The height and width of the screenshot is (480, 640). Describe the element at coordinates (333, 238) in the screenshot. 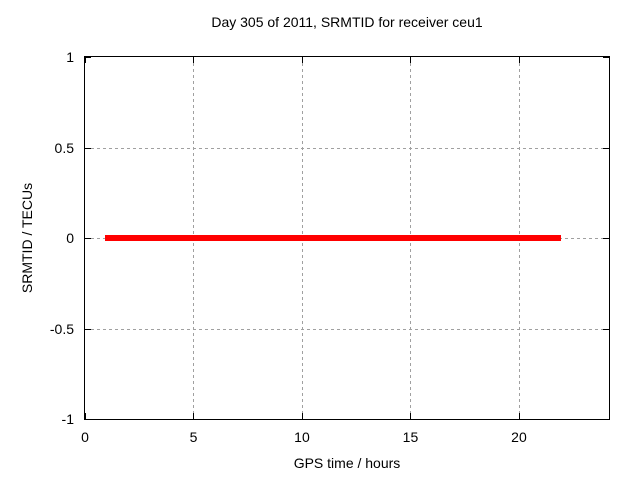

I see `data-series-srmtid` at that location.